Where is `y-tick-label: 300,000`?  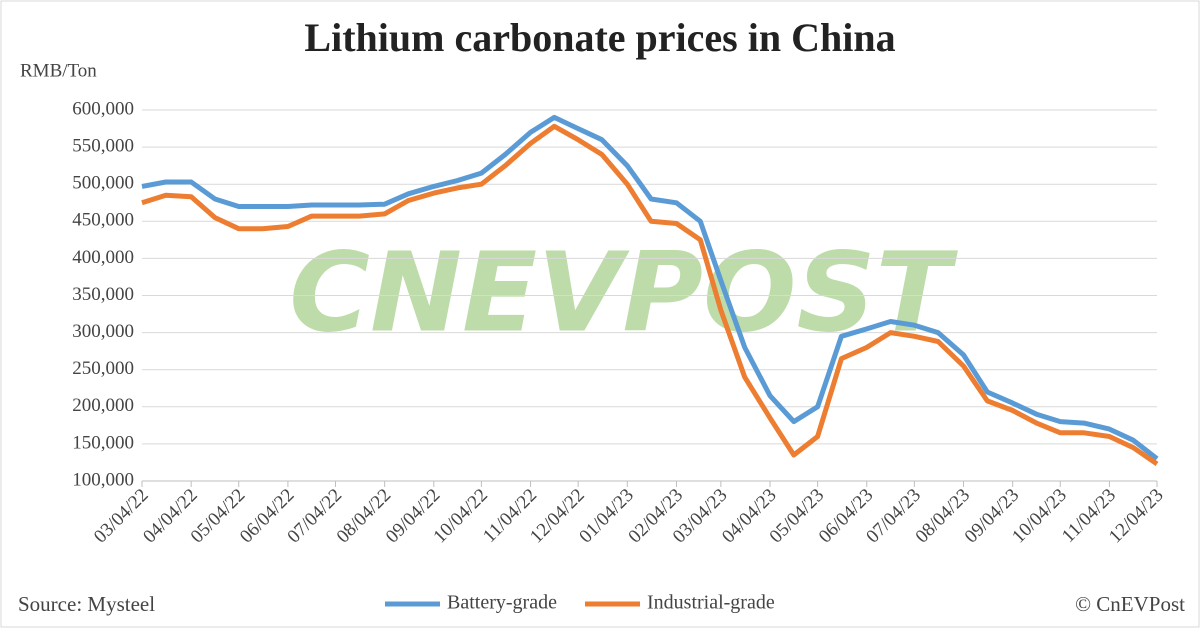
y-tick-label: 300,000 is located at coordinates (103, 331).